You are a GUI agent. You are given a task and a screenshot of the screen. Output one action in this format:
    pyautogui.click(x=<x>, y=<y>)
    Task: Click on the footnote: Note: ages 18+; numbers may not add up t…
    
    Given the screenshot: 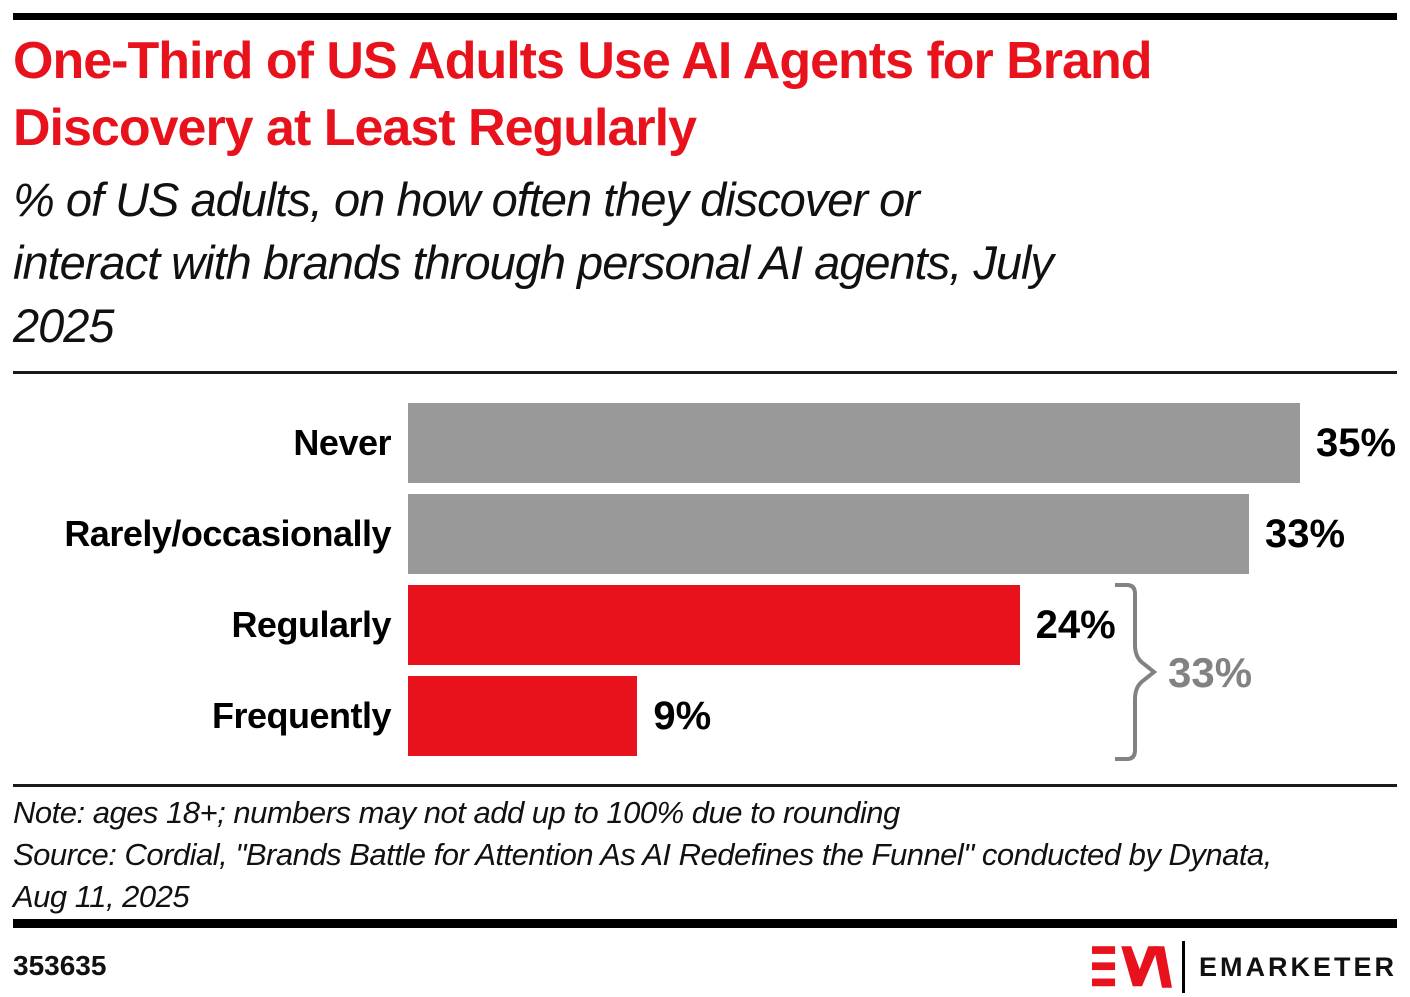 What is the action you would take?
    pyautogui.click(x=705, y=855)
    